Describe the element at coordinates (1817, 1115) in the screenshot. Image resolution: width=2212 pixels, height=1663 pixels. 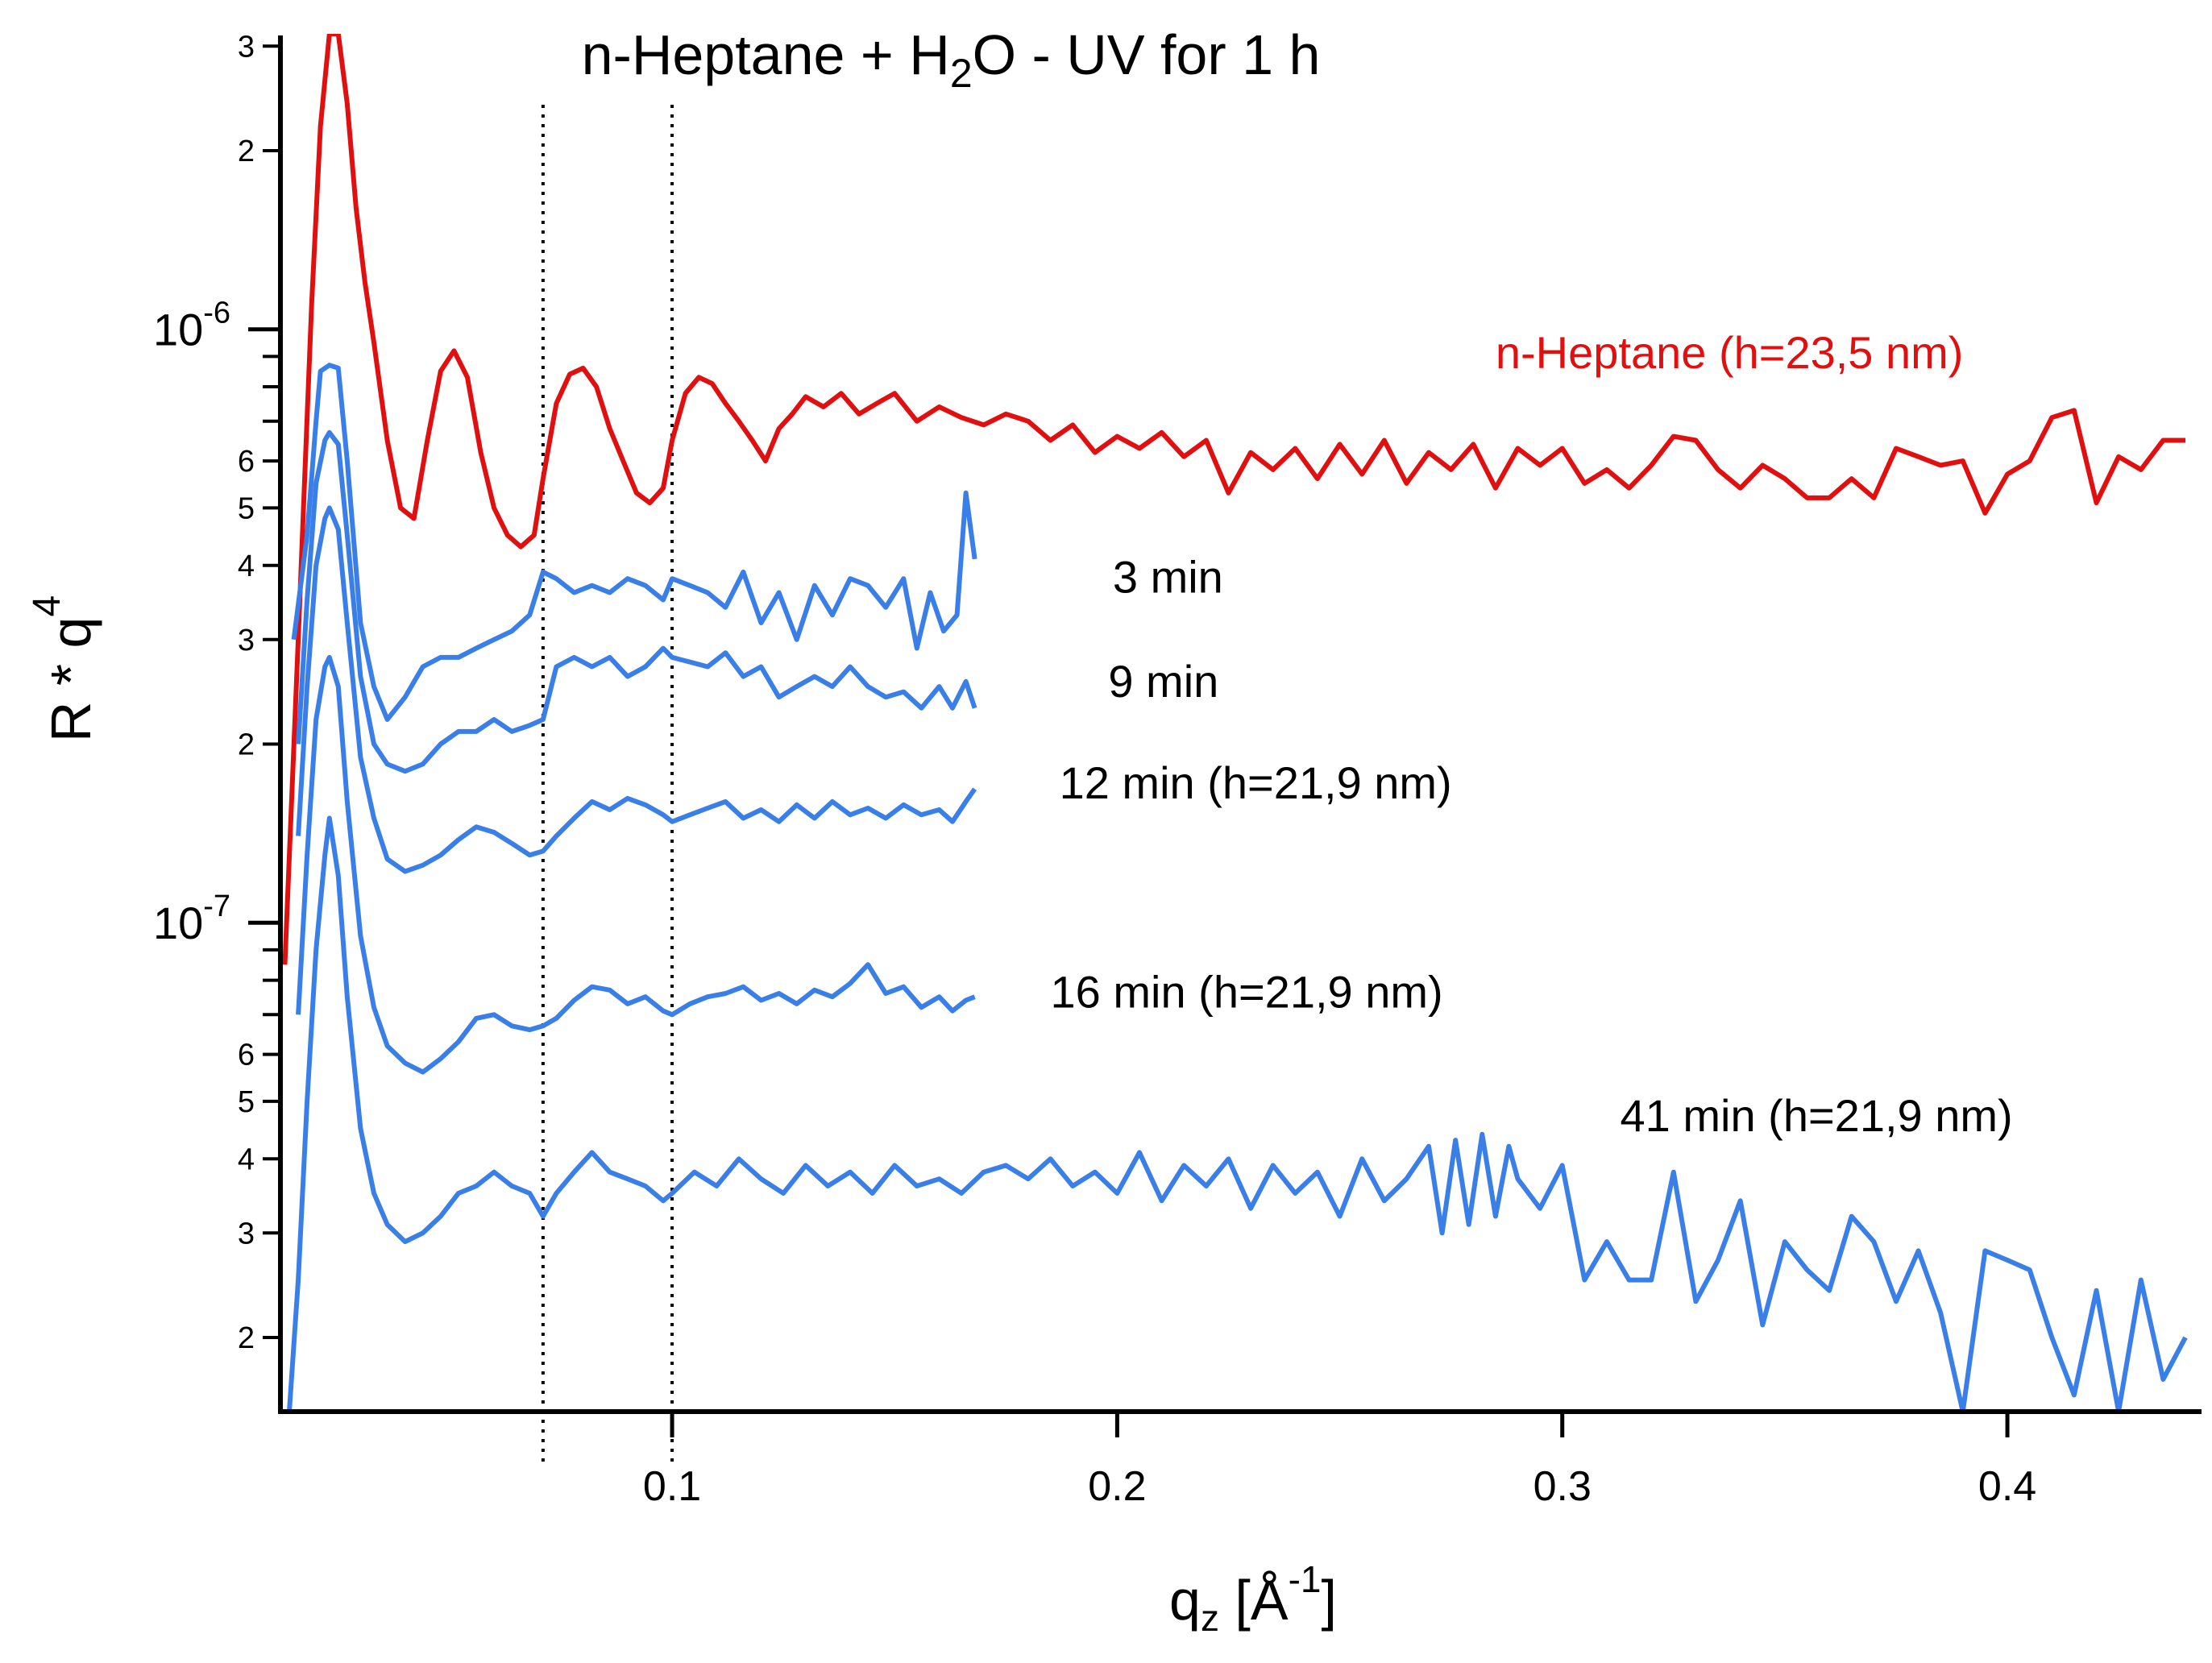
I see `series-label: 41 min (h=21,9 nm)` at that location.